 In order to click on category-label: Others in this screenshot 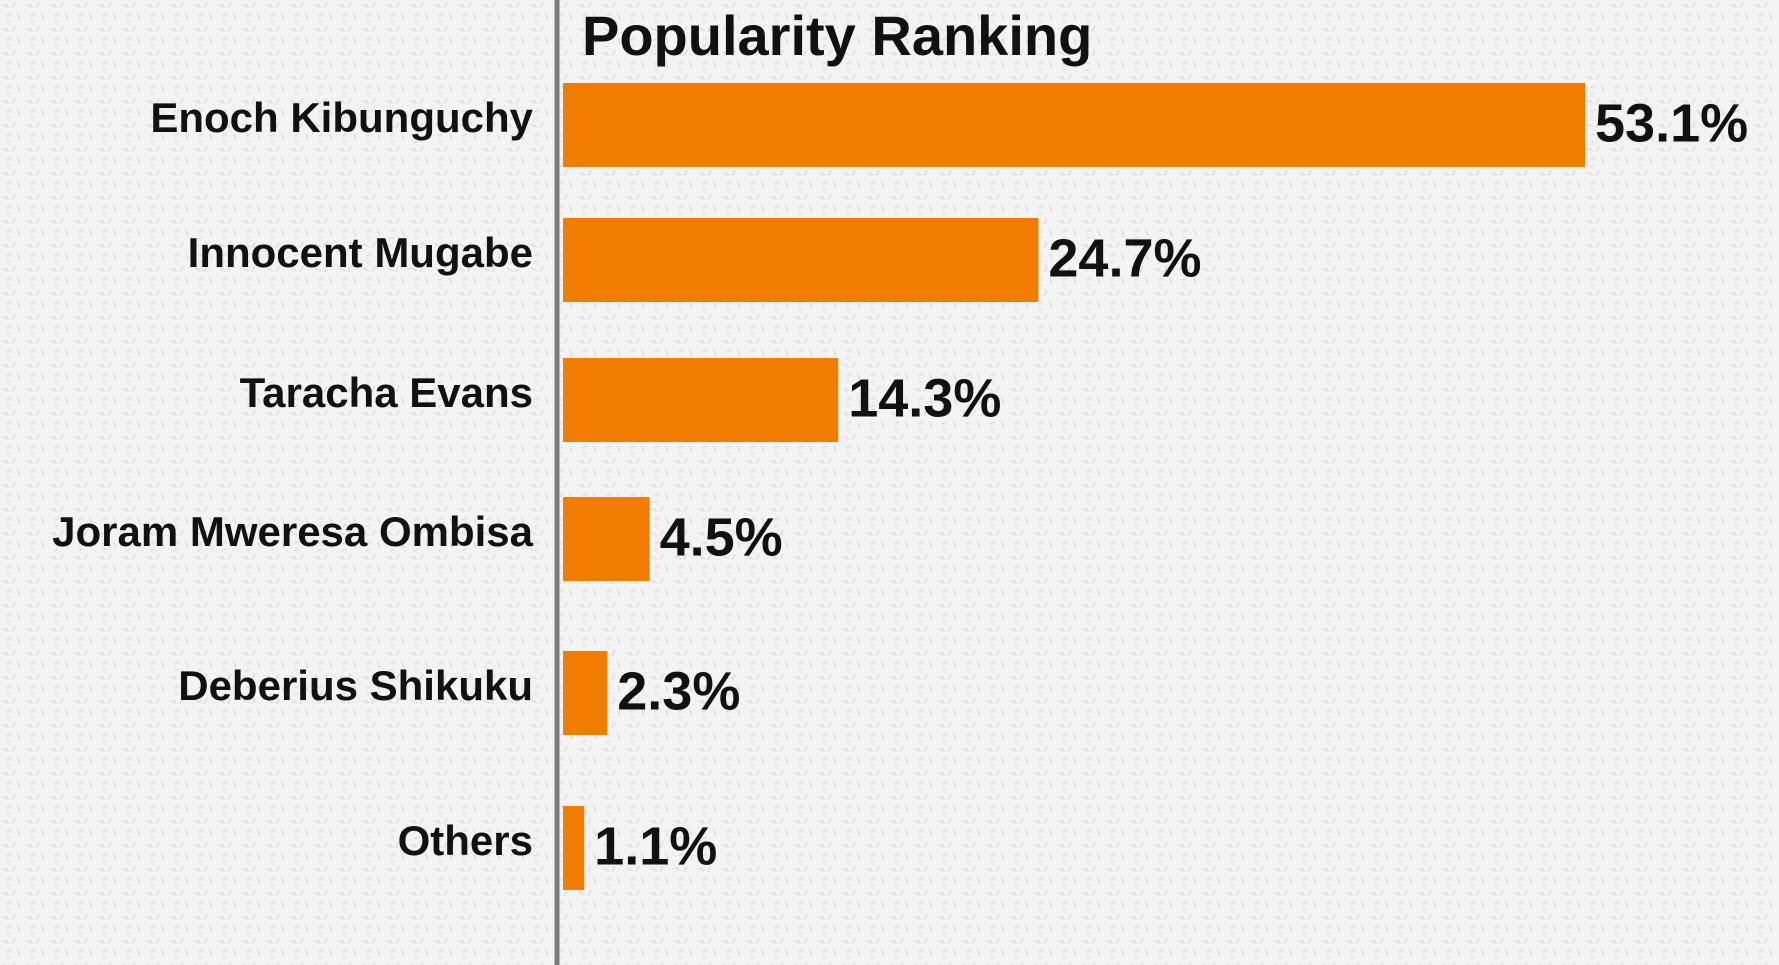, I will do `click(465, 840)`.